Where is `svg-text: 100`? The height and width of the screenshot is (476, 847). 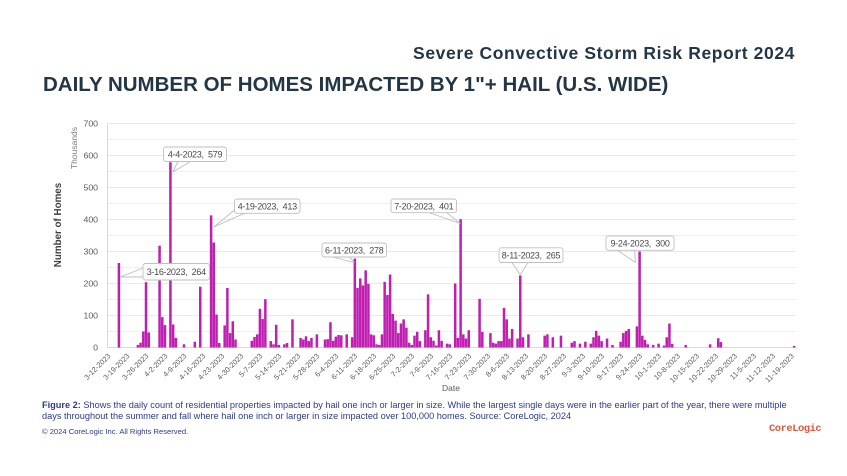 svg-text: 100 is located at coordinates (91, 316).